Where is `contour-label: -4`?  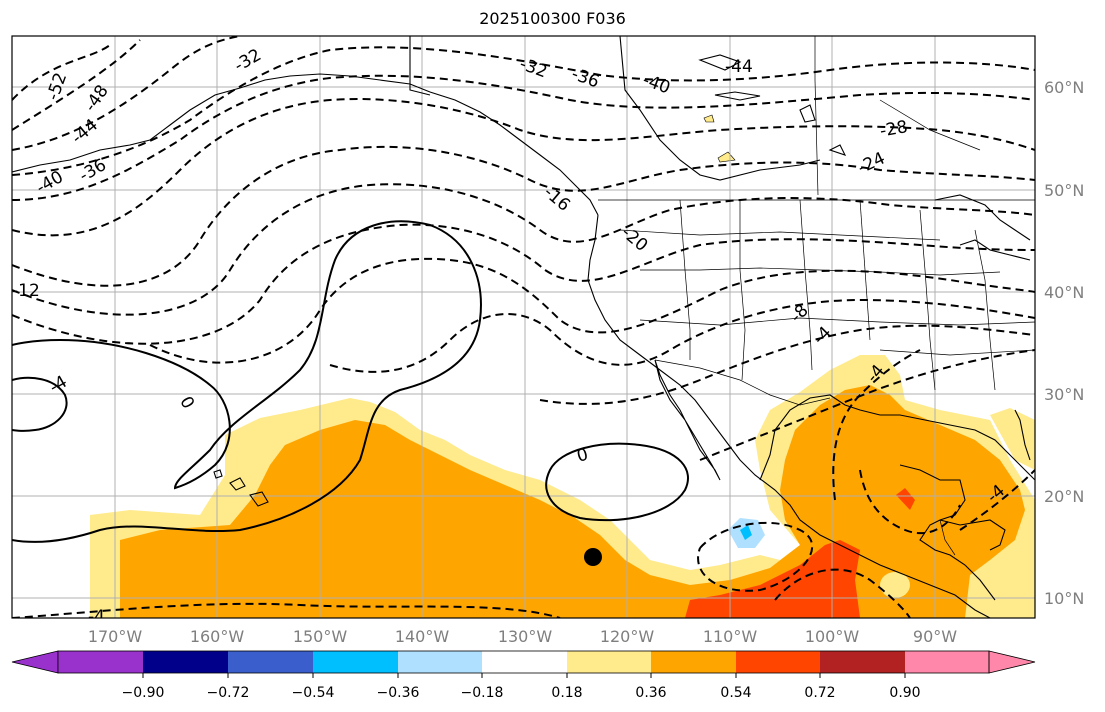 contour-label: -4 is located at coordinates (96, 617).